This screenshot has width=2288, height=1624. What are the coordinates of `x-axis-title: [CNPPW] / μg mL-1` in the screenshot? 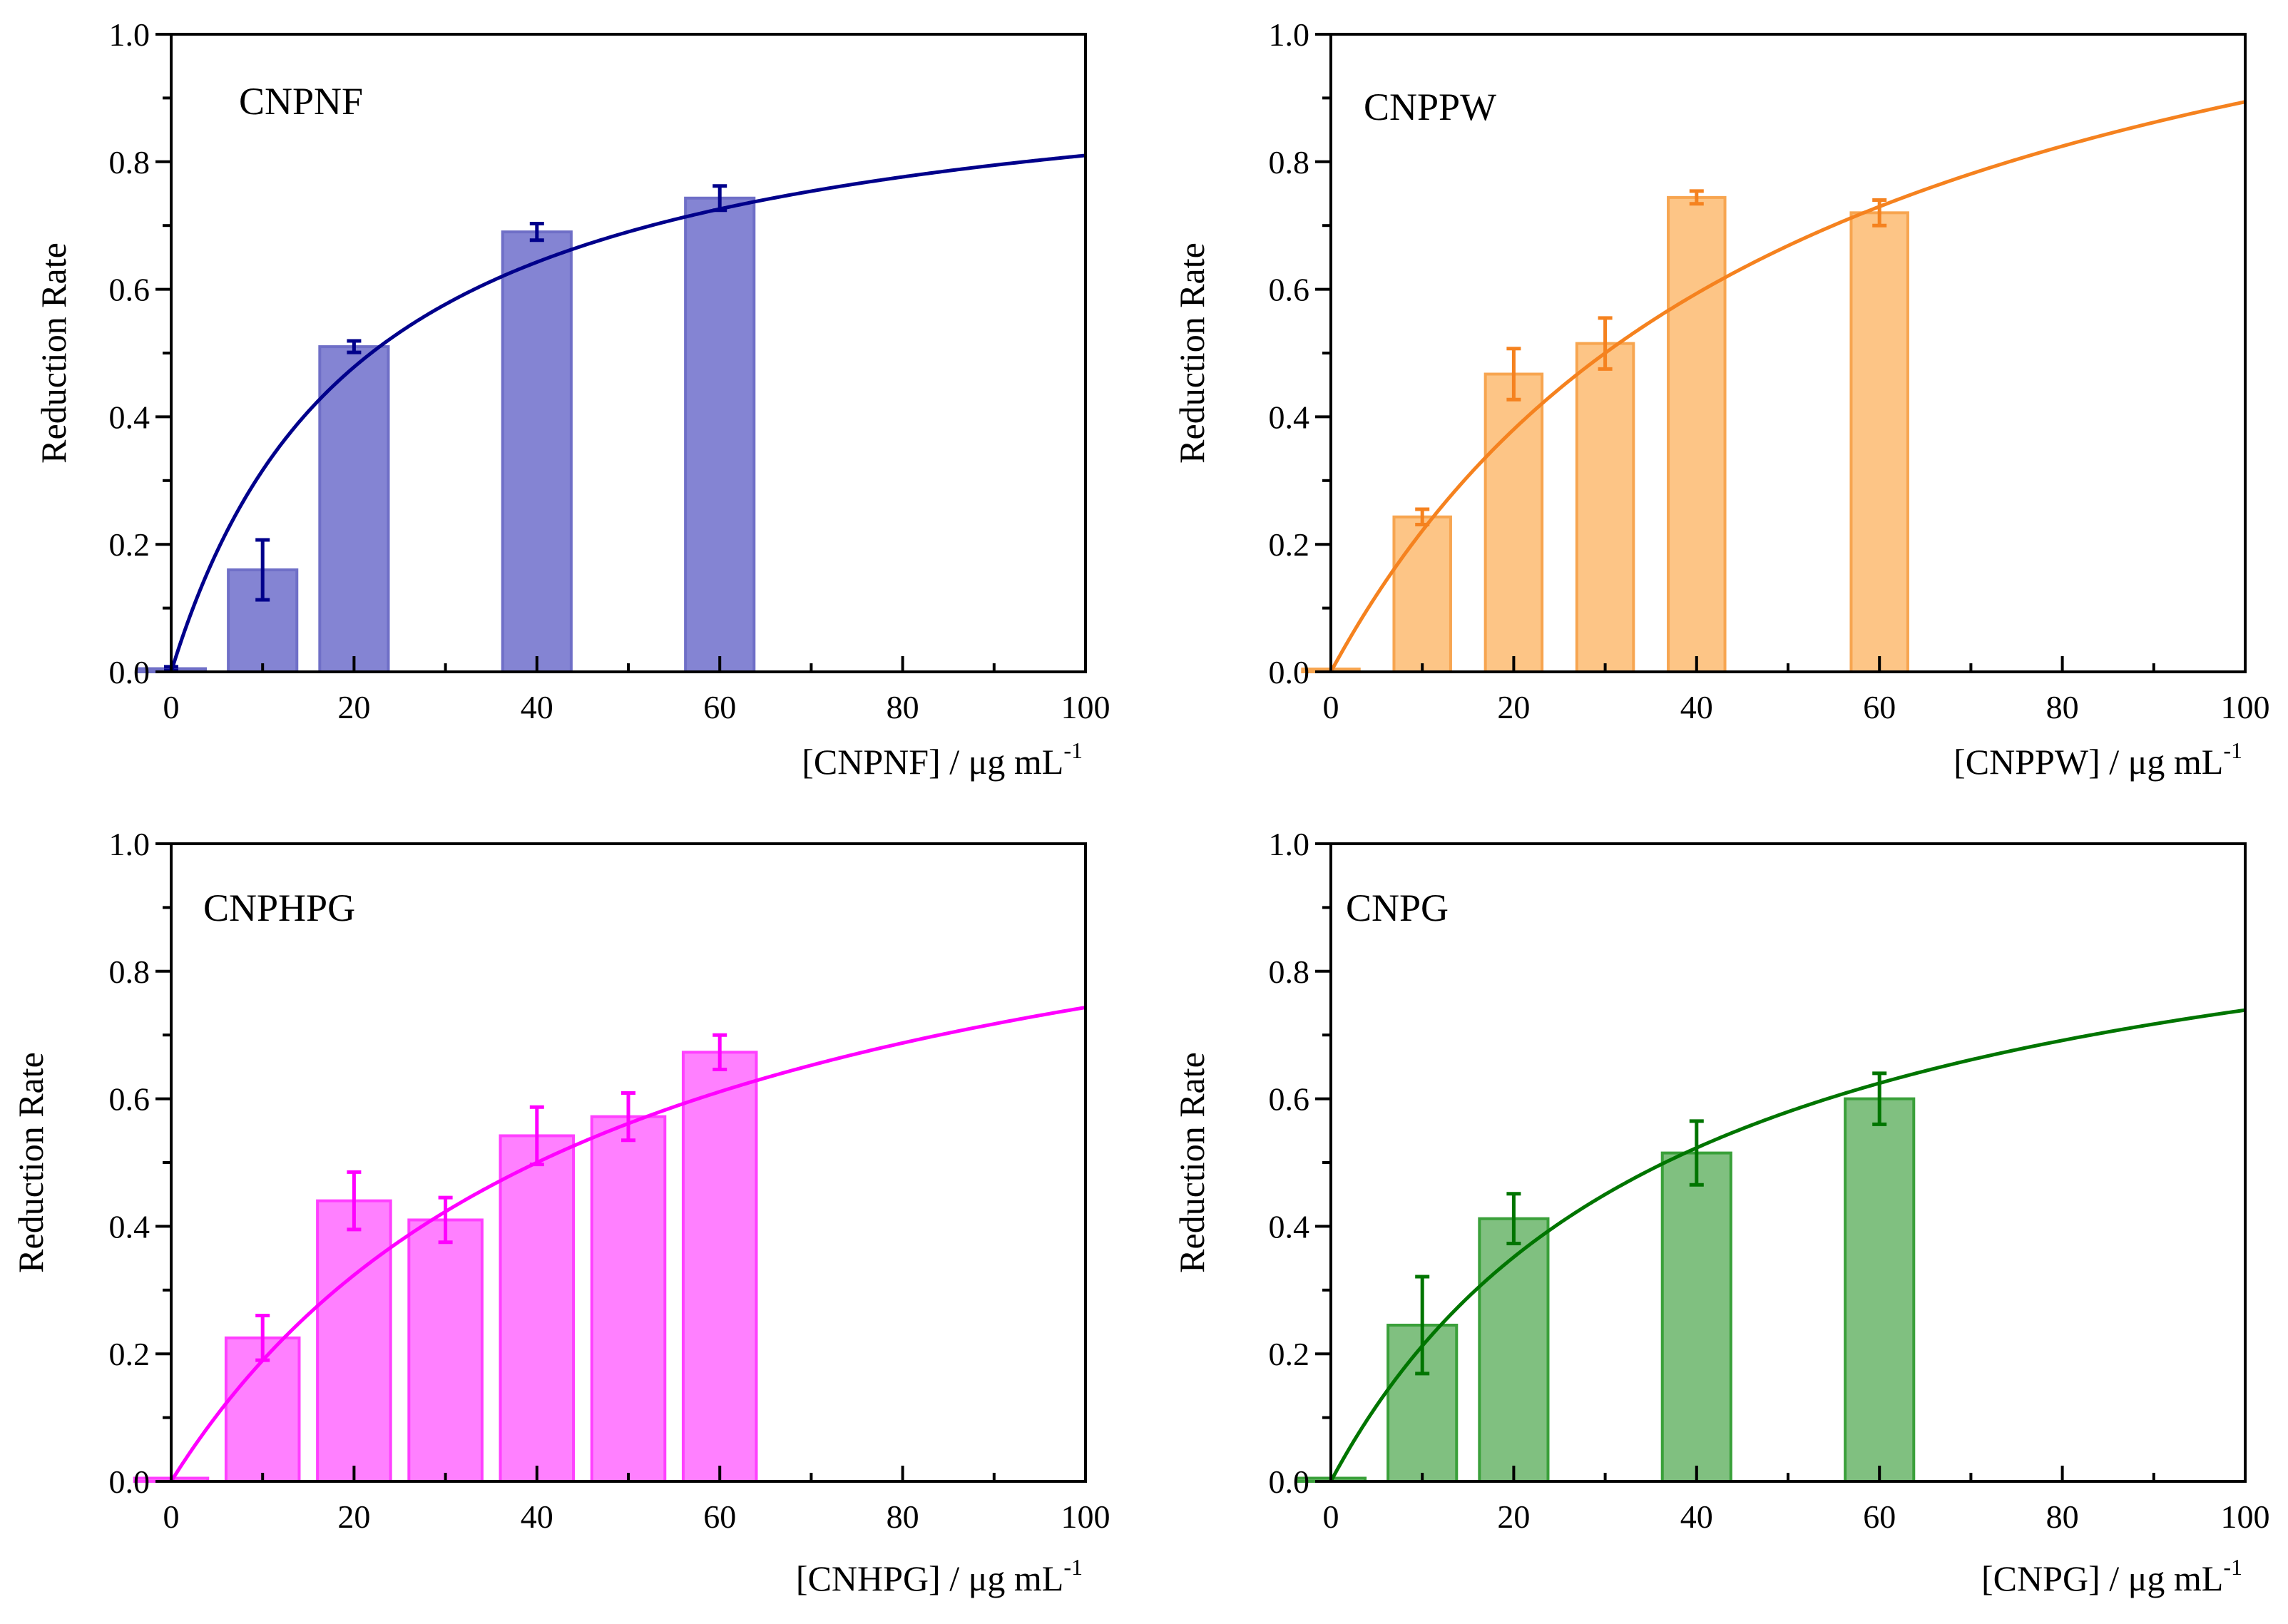 It's located at (2098, 759).